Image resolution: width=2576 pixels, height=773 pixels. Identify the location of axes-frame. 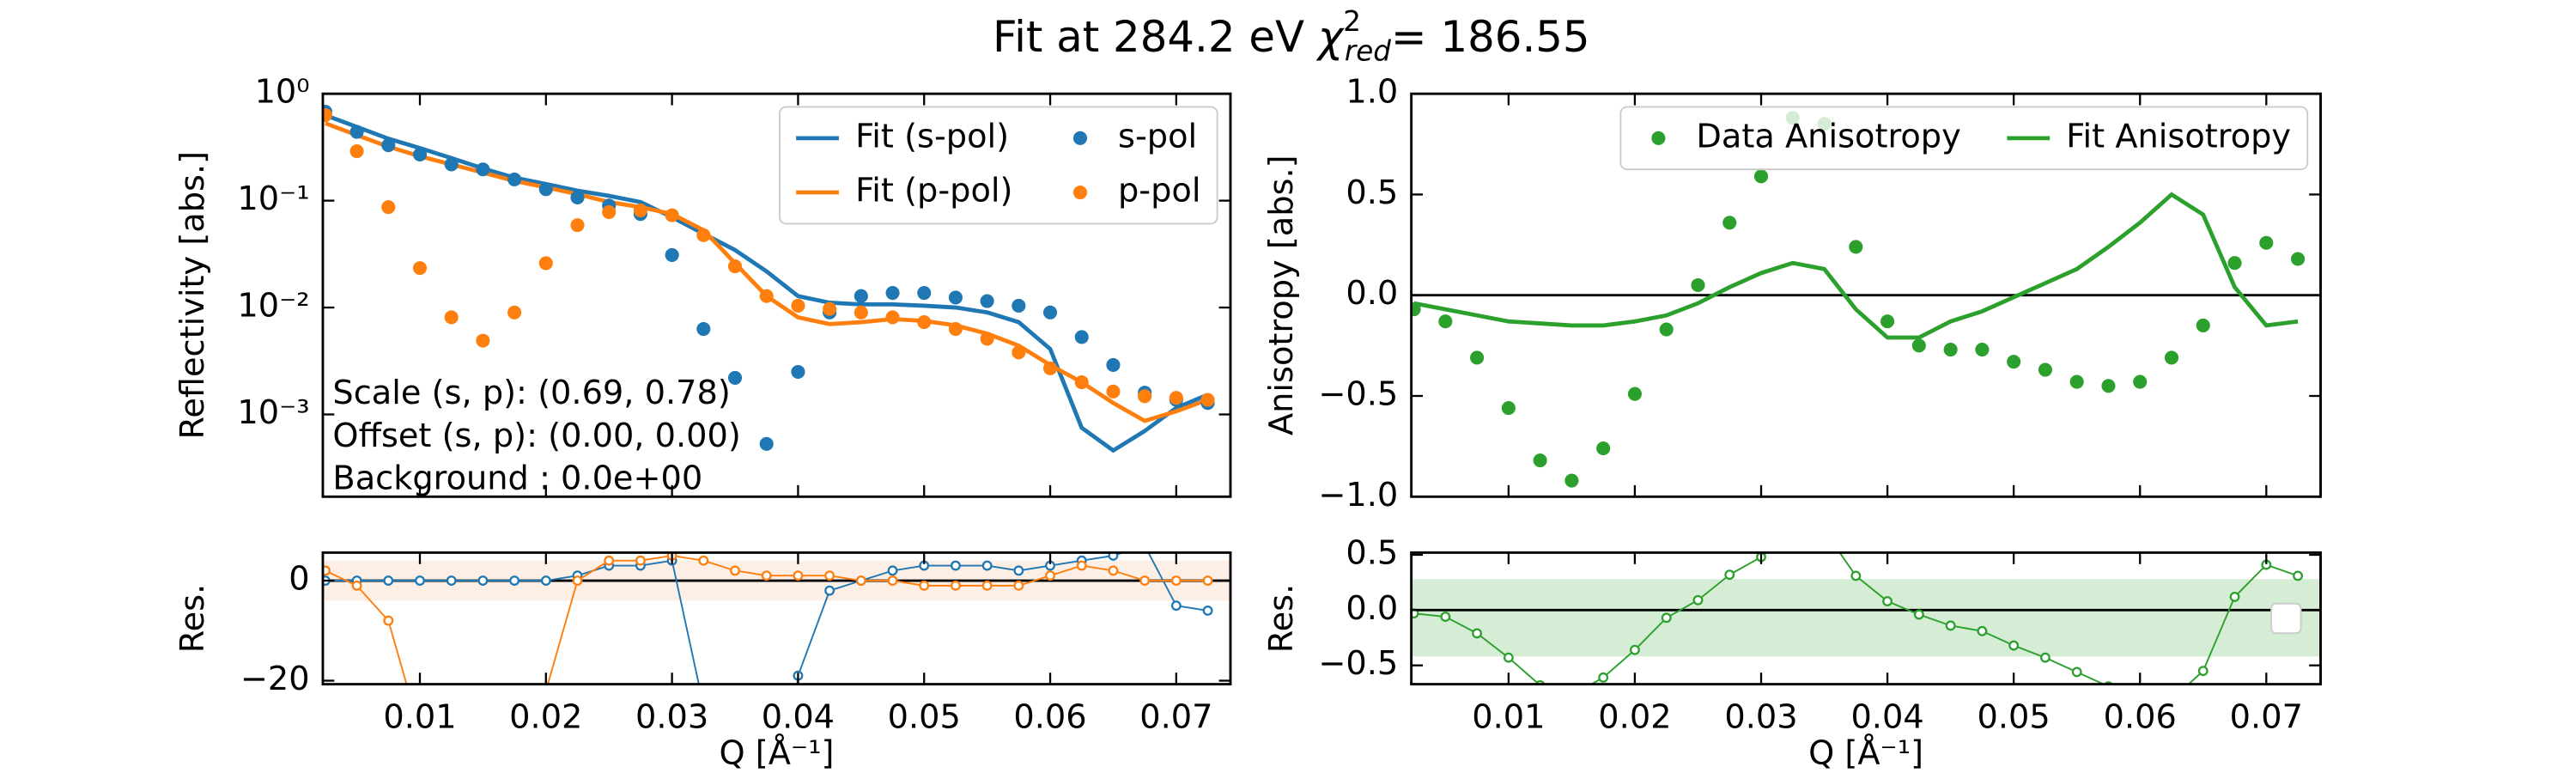
(1866, 618).